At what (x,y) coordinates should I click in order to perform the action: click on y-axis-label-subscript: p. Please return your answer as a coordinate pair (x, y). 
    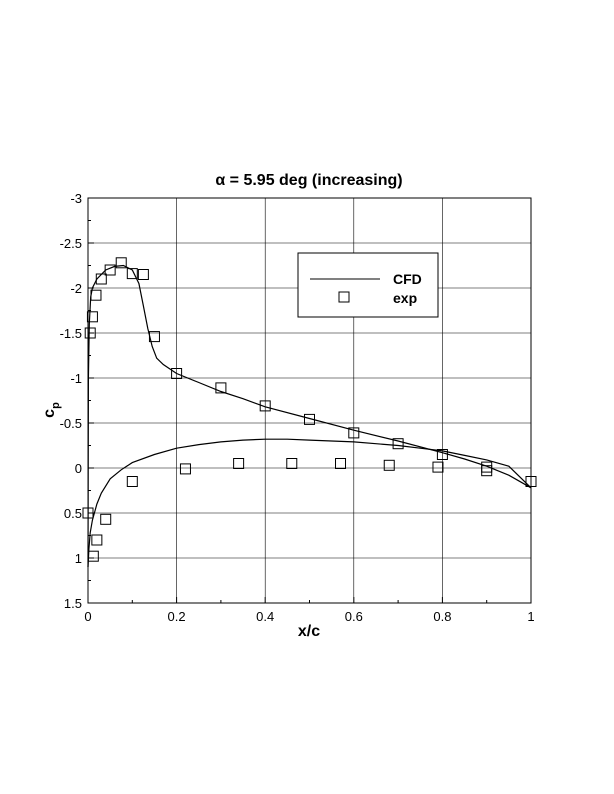
    Looking at the image, I should click on (56, 405).